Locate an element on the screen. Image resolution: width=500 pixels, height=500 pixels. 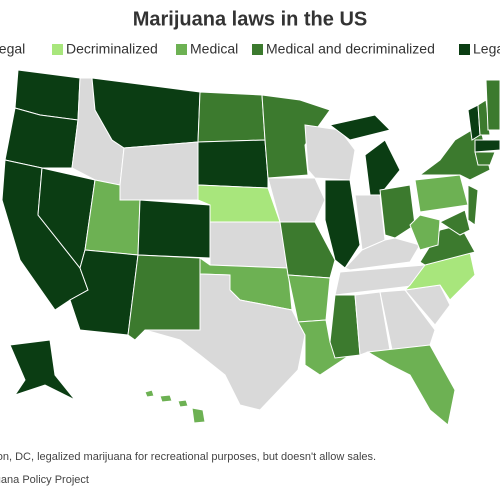
legend-label: Medical and decriminalized is located at coordinates (350, 49).